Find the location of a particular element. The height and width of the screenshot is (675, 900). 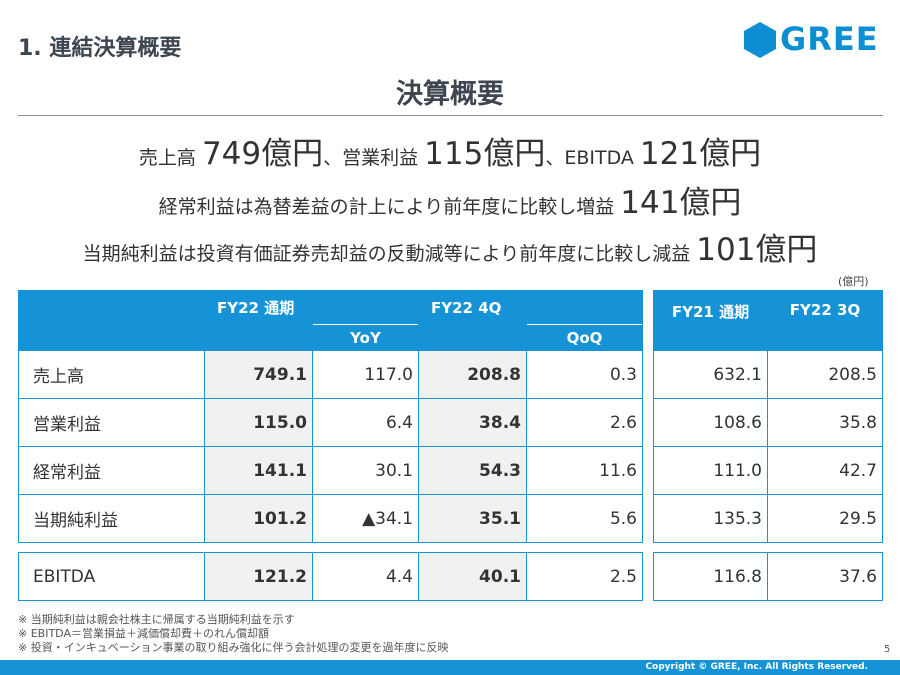

cell-yoy: ▲34.1 is located at coordinates (365, 518).